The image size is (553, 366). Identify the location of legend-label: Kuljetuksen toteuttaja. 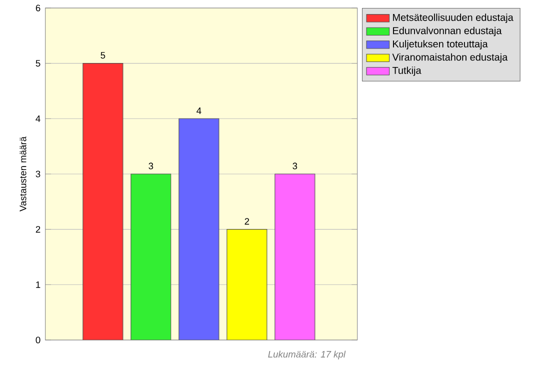
(440, 45).